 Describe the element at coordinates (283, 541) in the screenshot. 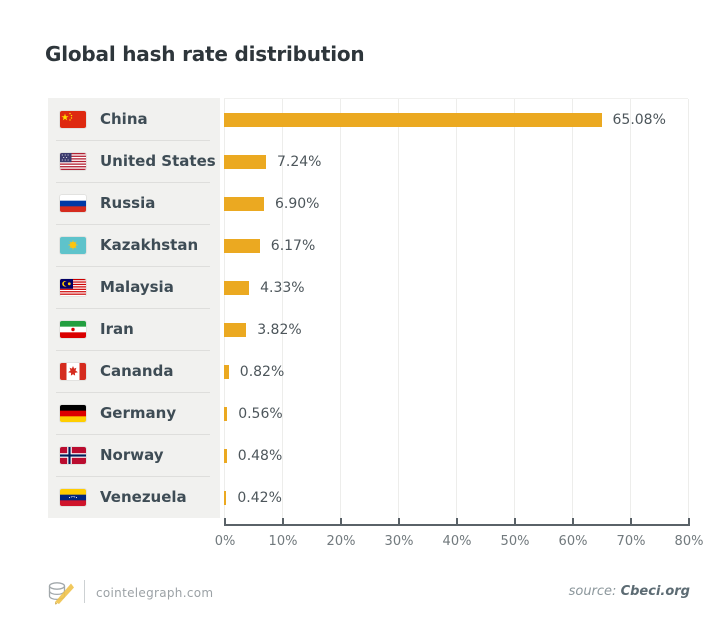

I see `axis-tick-label: 10%` at that location.